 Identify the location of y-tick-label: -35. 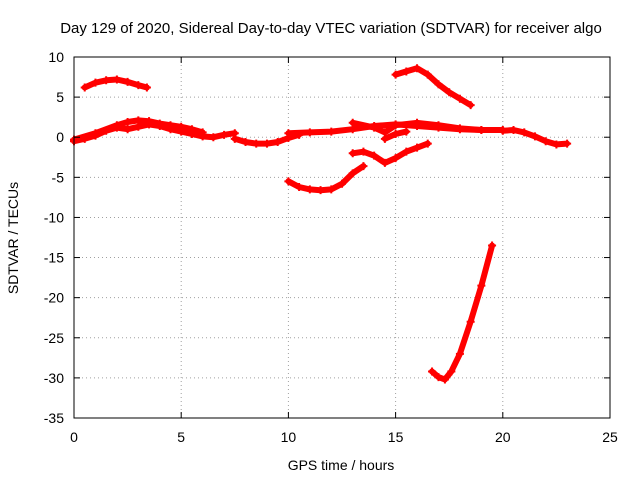
(54, 418).